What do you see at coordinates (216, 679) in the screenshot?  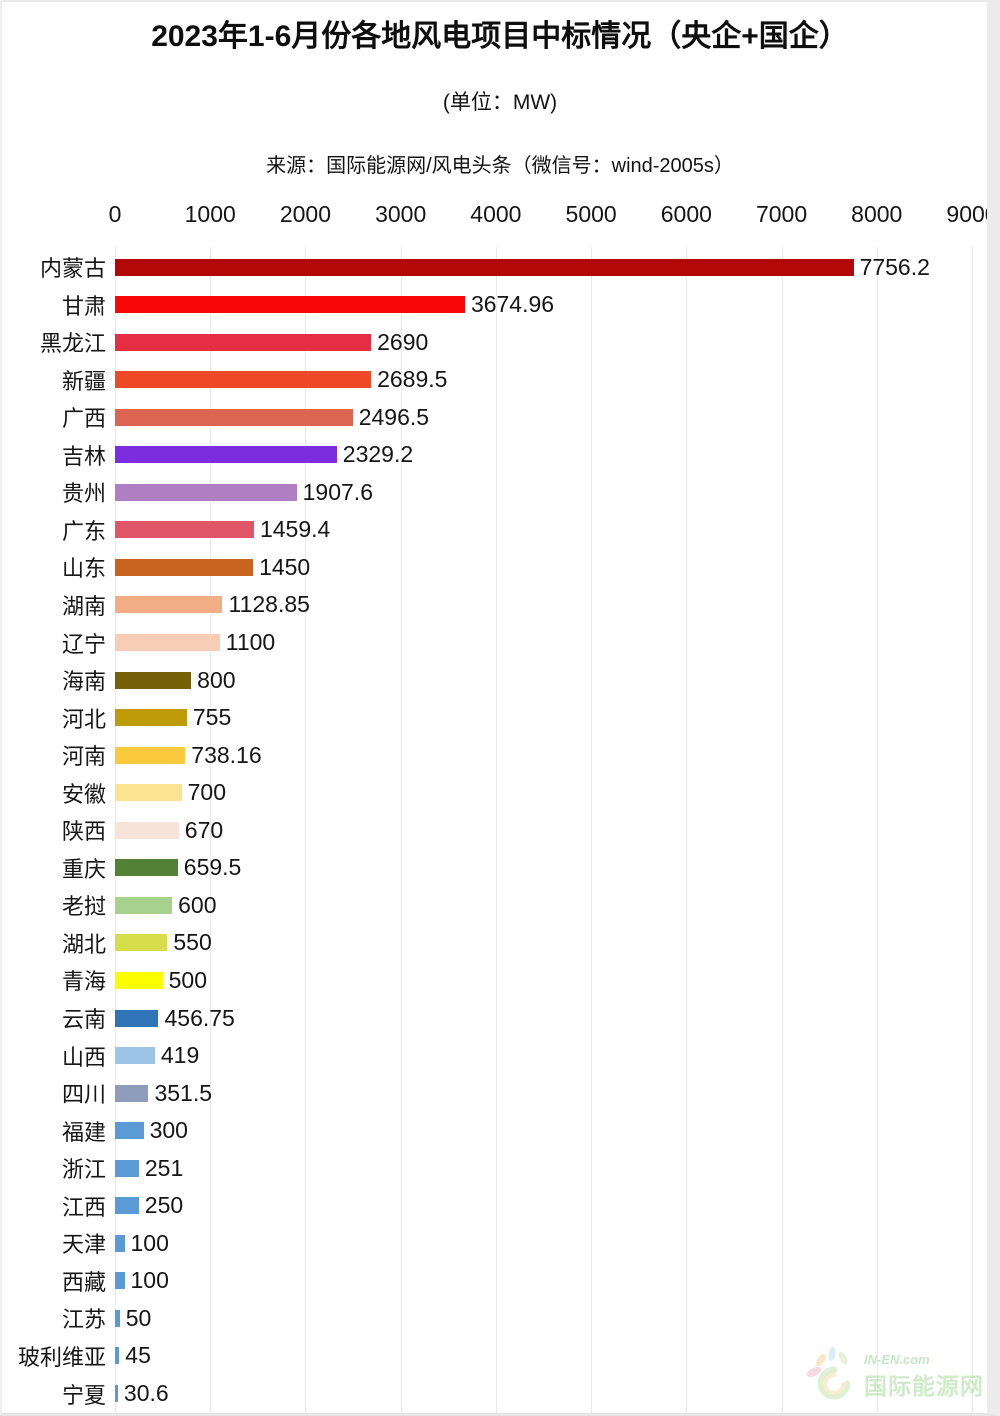 I see `value-label: 800` at bounding box center [216, 679].